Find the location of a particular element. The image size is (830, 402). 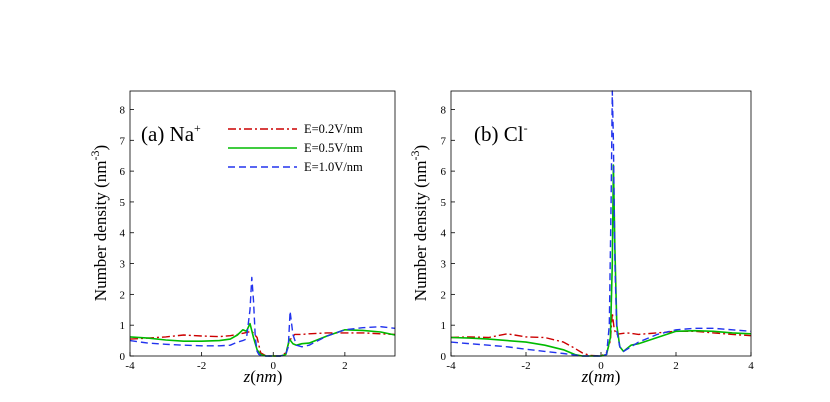

panel-b-ytick-label: 0 is located at coordinates (444, 357).